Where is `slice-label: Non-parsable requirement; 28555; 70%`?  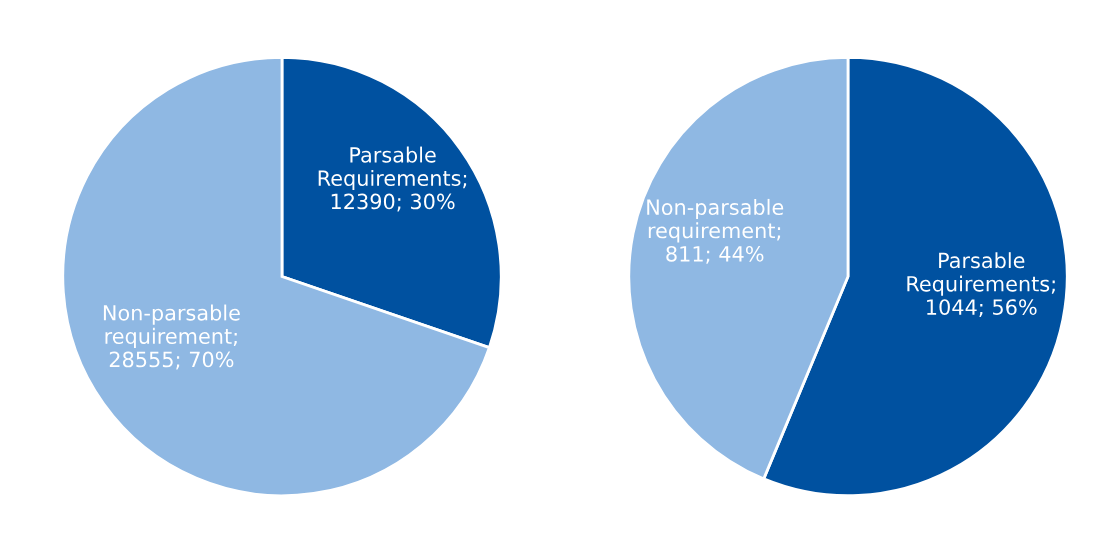
slice-label: Non-parsable requirement; 28555; 70% is located at coordinates (171, 337).